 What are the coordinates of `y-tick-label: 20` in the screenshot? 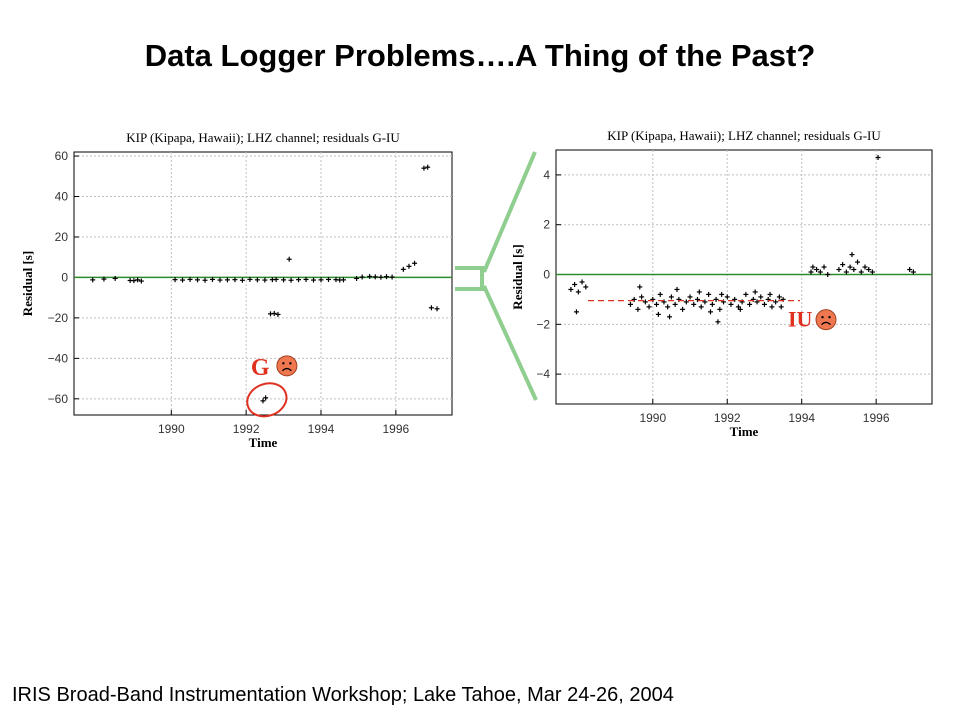 It's located at (62, 237).